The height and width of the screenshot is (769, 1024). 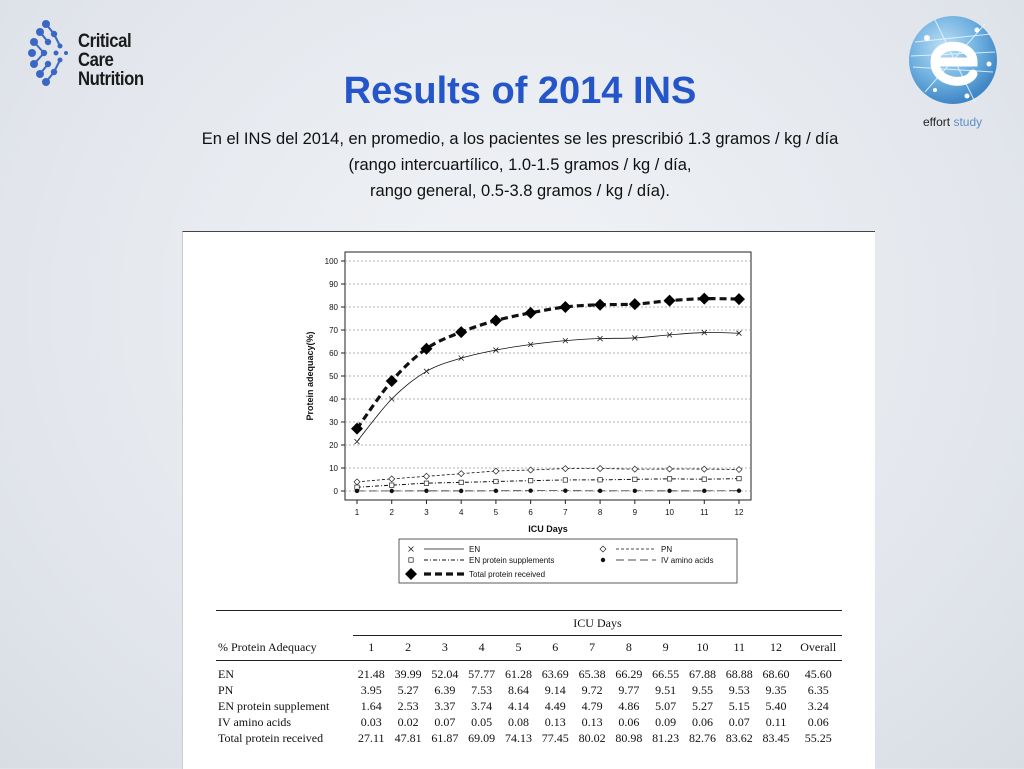 I want to click on table-cell: 83.62, so click(x=739, y=739).